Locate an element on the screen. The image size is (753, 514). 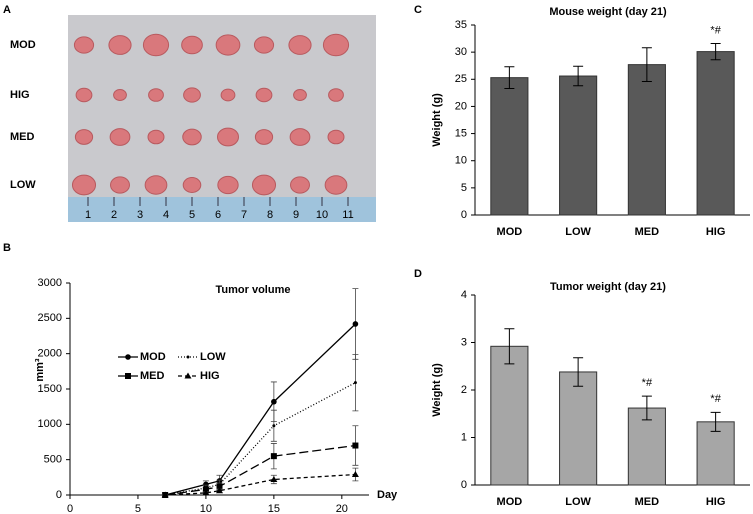
y-tick-label: 1500 is located at coordinates (50, 389).